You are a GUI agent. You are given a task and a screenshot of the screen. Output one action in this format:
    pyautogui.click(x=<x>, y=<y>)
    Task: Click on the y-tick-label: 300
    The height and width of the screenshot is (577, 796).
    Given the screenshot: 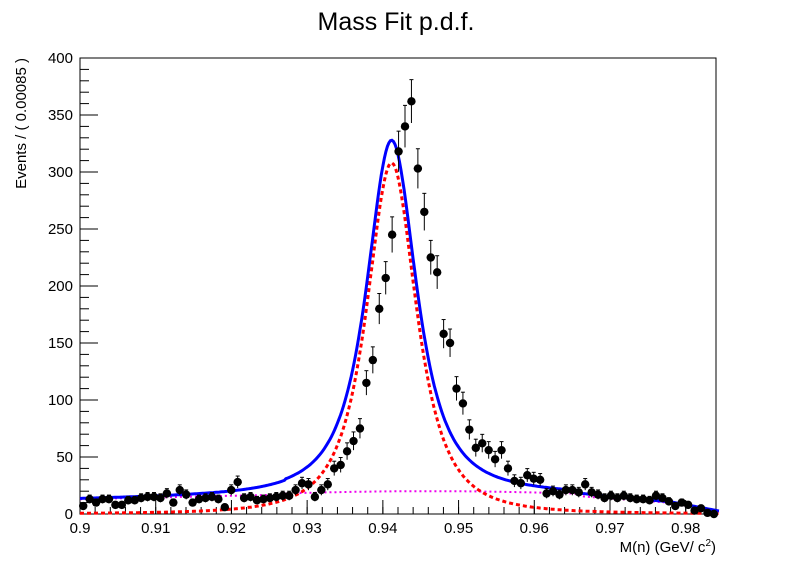 What is the action you would take?
    pyautogui.click(x=60, y=172)
    